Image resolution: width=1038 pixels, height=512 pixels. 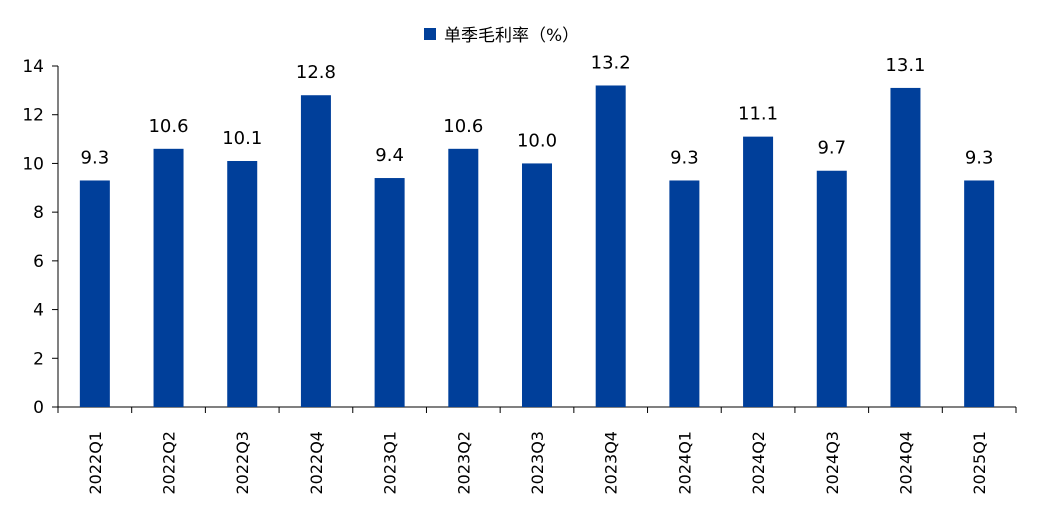 I want to click on legend: 单季毛利率（%）, so click(x=501, y=36).